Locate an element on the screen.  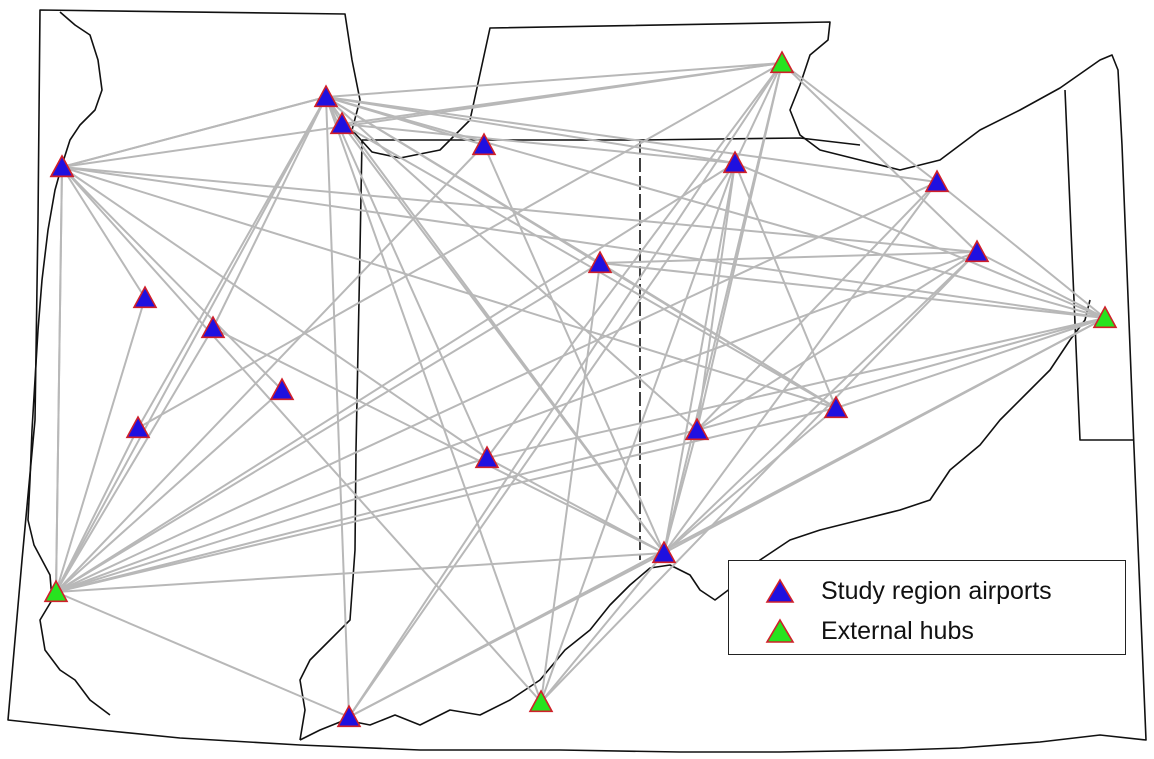
legend: Study region airports External hubs is located at coordinates (927, 607).